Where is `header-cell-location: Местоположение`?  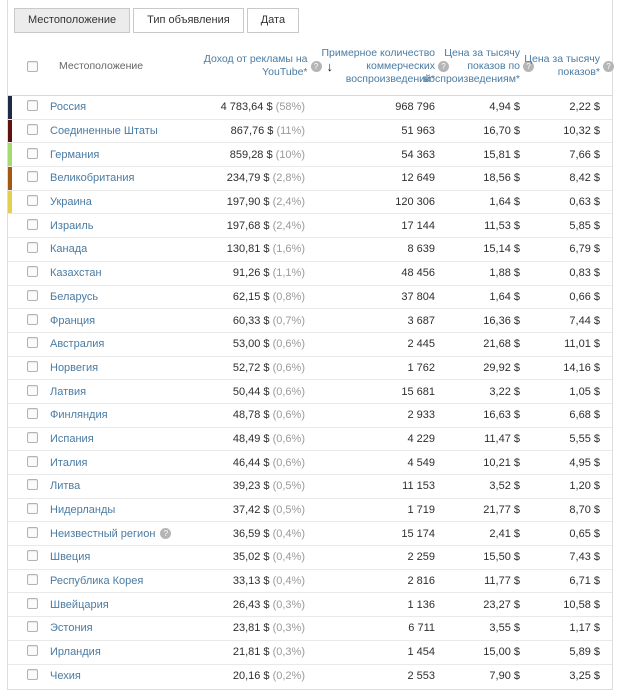 header-cell-location: Местоположение is located at coordinates (122, 66).